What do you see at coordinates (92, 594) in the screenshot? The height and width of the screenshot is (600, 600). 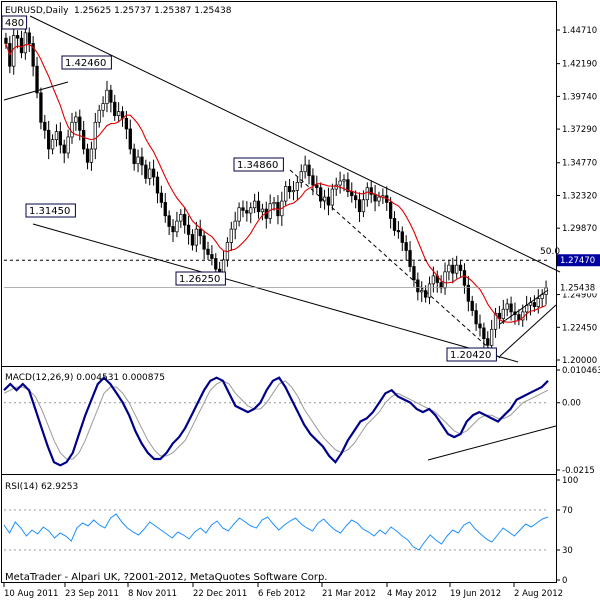 I see `x-axis-date-label: 23 Sep 2011` at bounding box center [92, 594].